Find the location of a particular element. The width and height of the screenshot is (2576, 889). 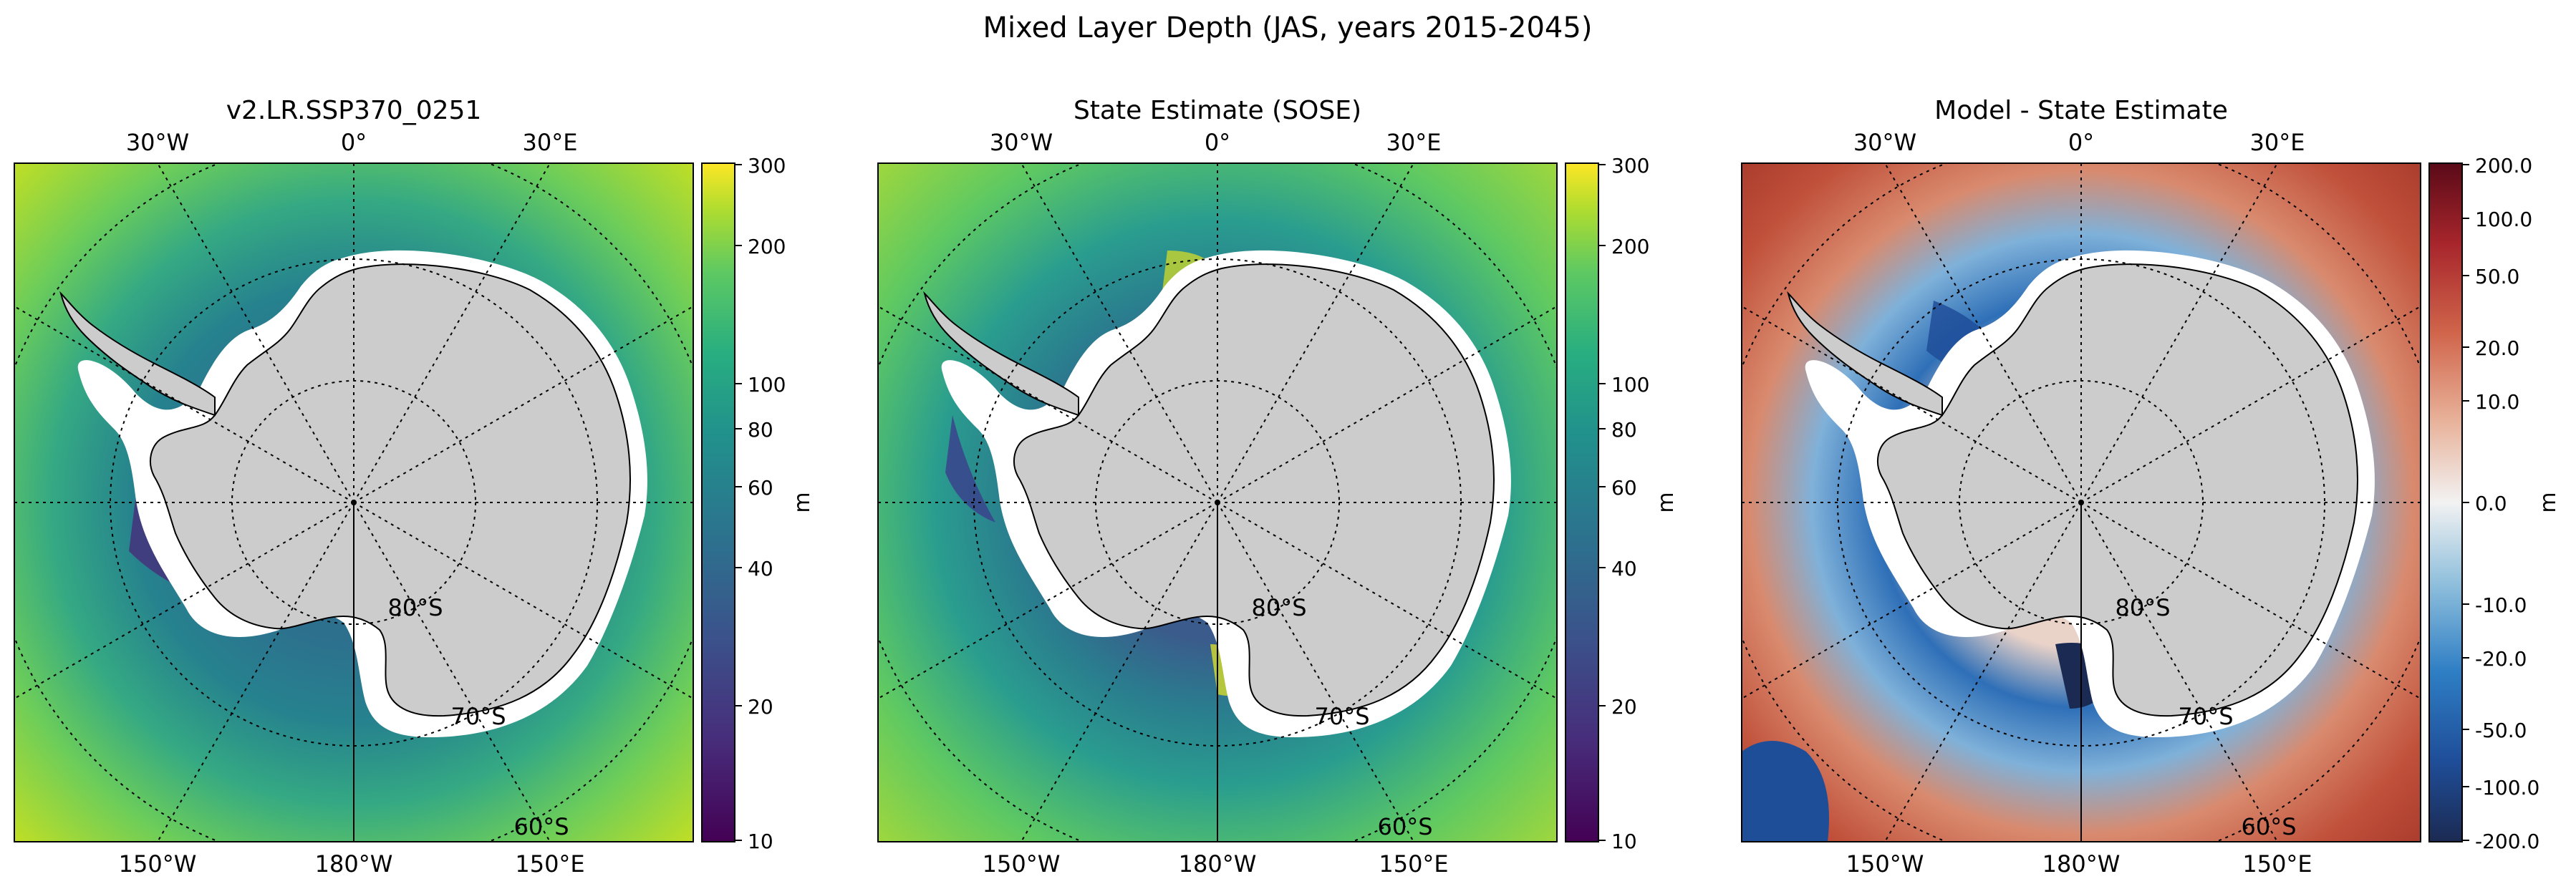

colorbar-tick: 0.0 is located at coordinates (2491, 503).